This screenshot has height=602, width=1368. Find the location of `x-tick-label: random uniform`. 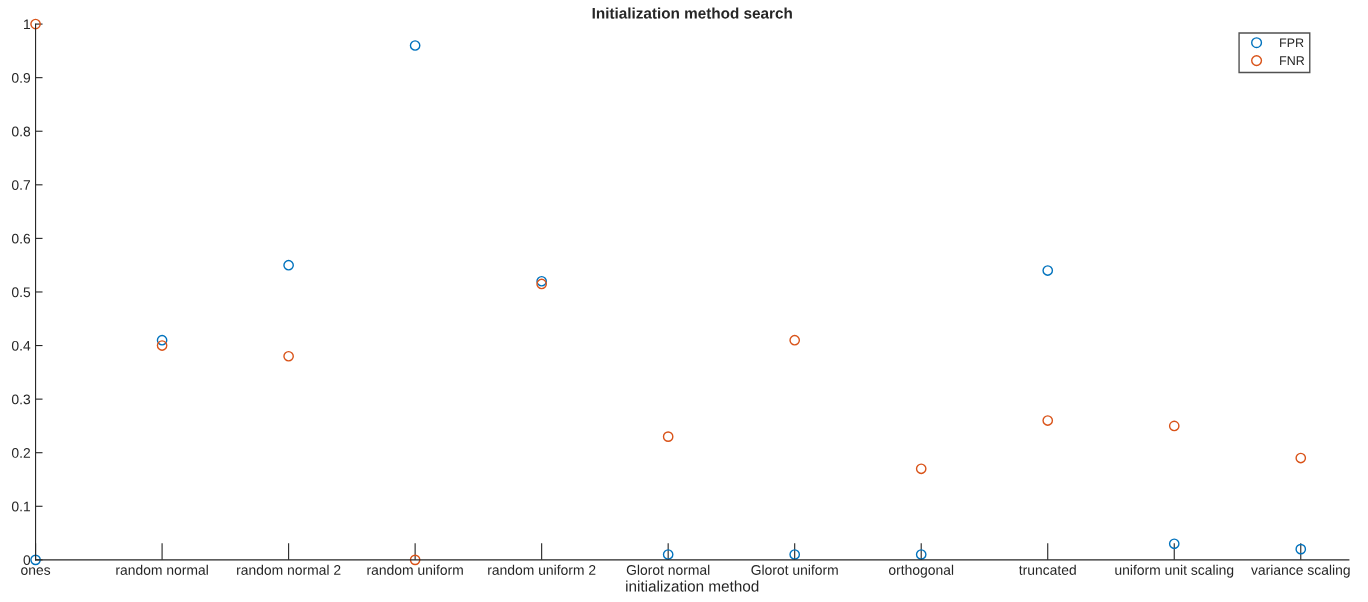

x-tick-label: random uniform is located at coordinates (415, 569).